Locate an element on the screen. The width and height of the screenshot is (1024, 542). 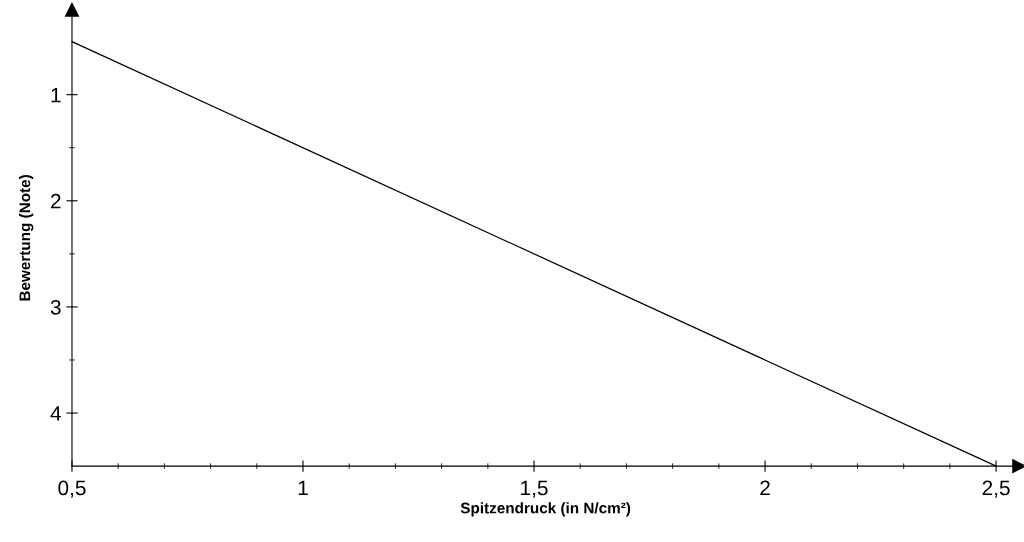
x-tick-label: 2,5 is located at coordinates (996, 489).